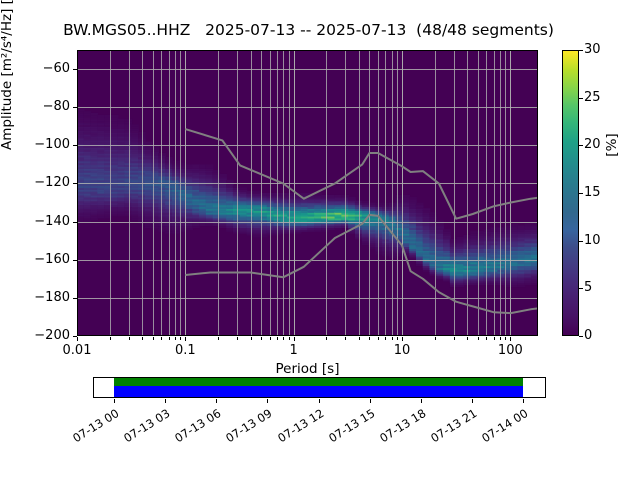 The width and height of the screenshot is (640, 480). Describe the element at coordinates (52, 259) in the screenshot. I see `y-tick-label: −160` at that location.